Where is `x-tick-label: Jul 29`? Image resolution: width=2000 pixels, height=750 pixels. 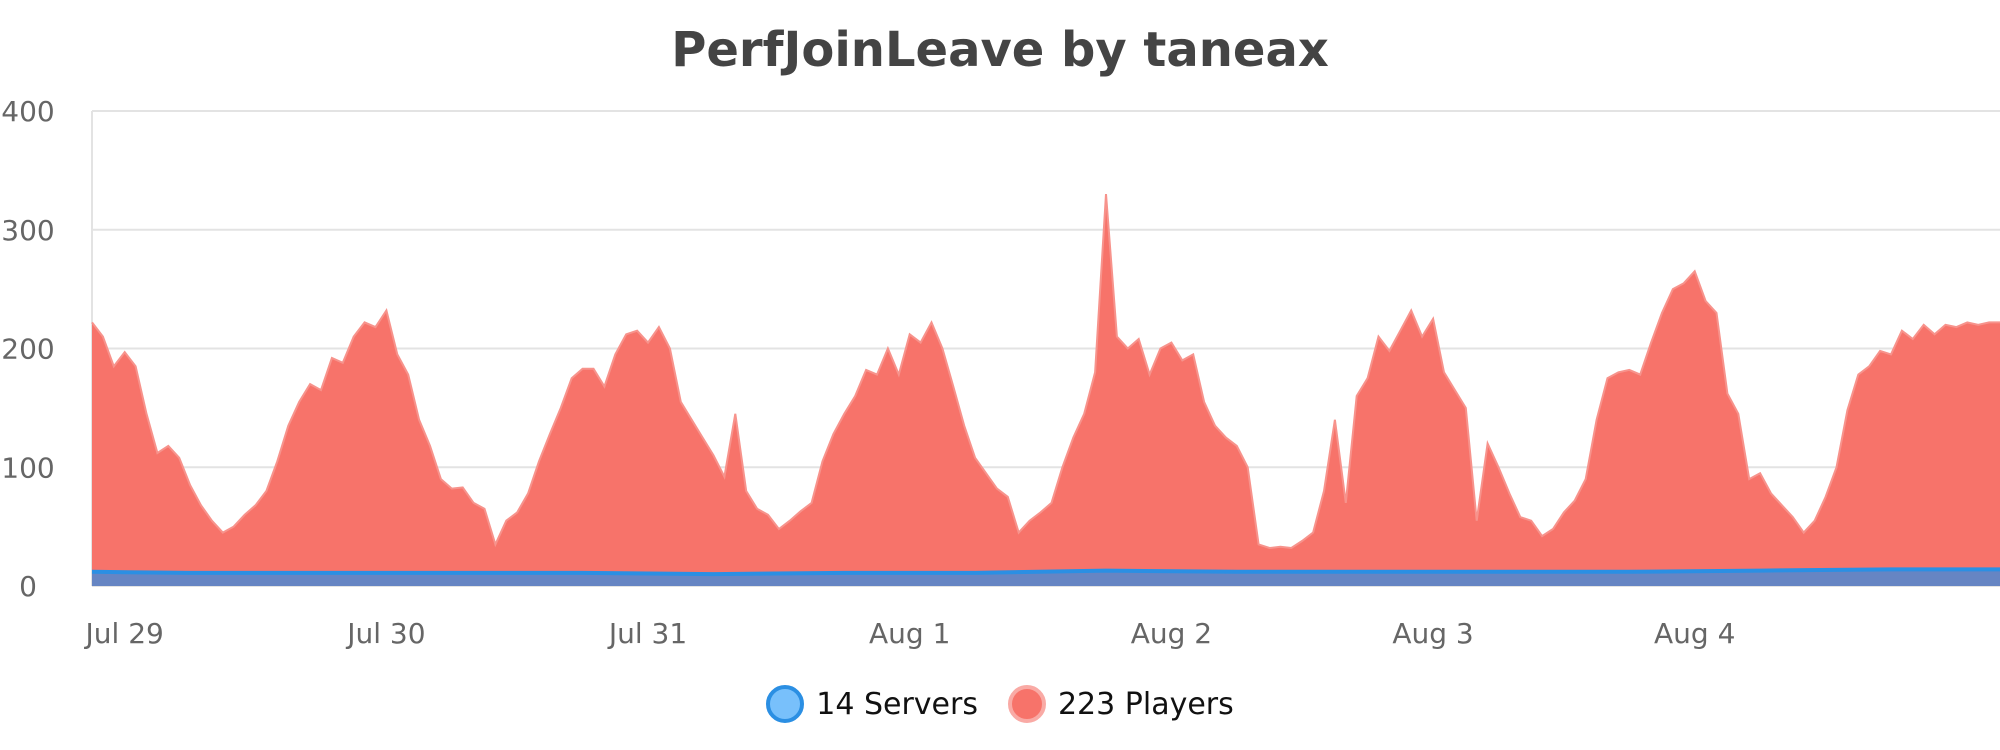
x-tick-label: Jul 29 is located at coordinates (124, 633).